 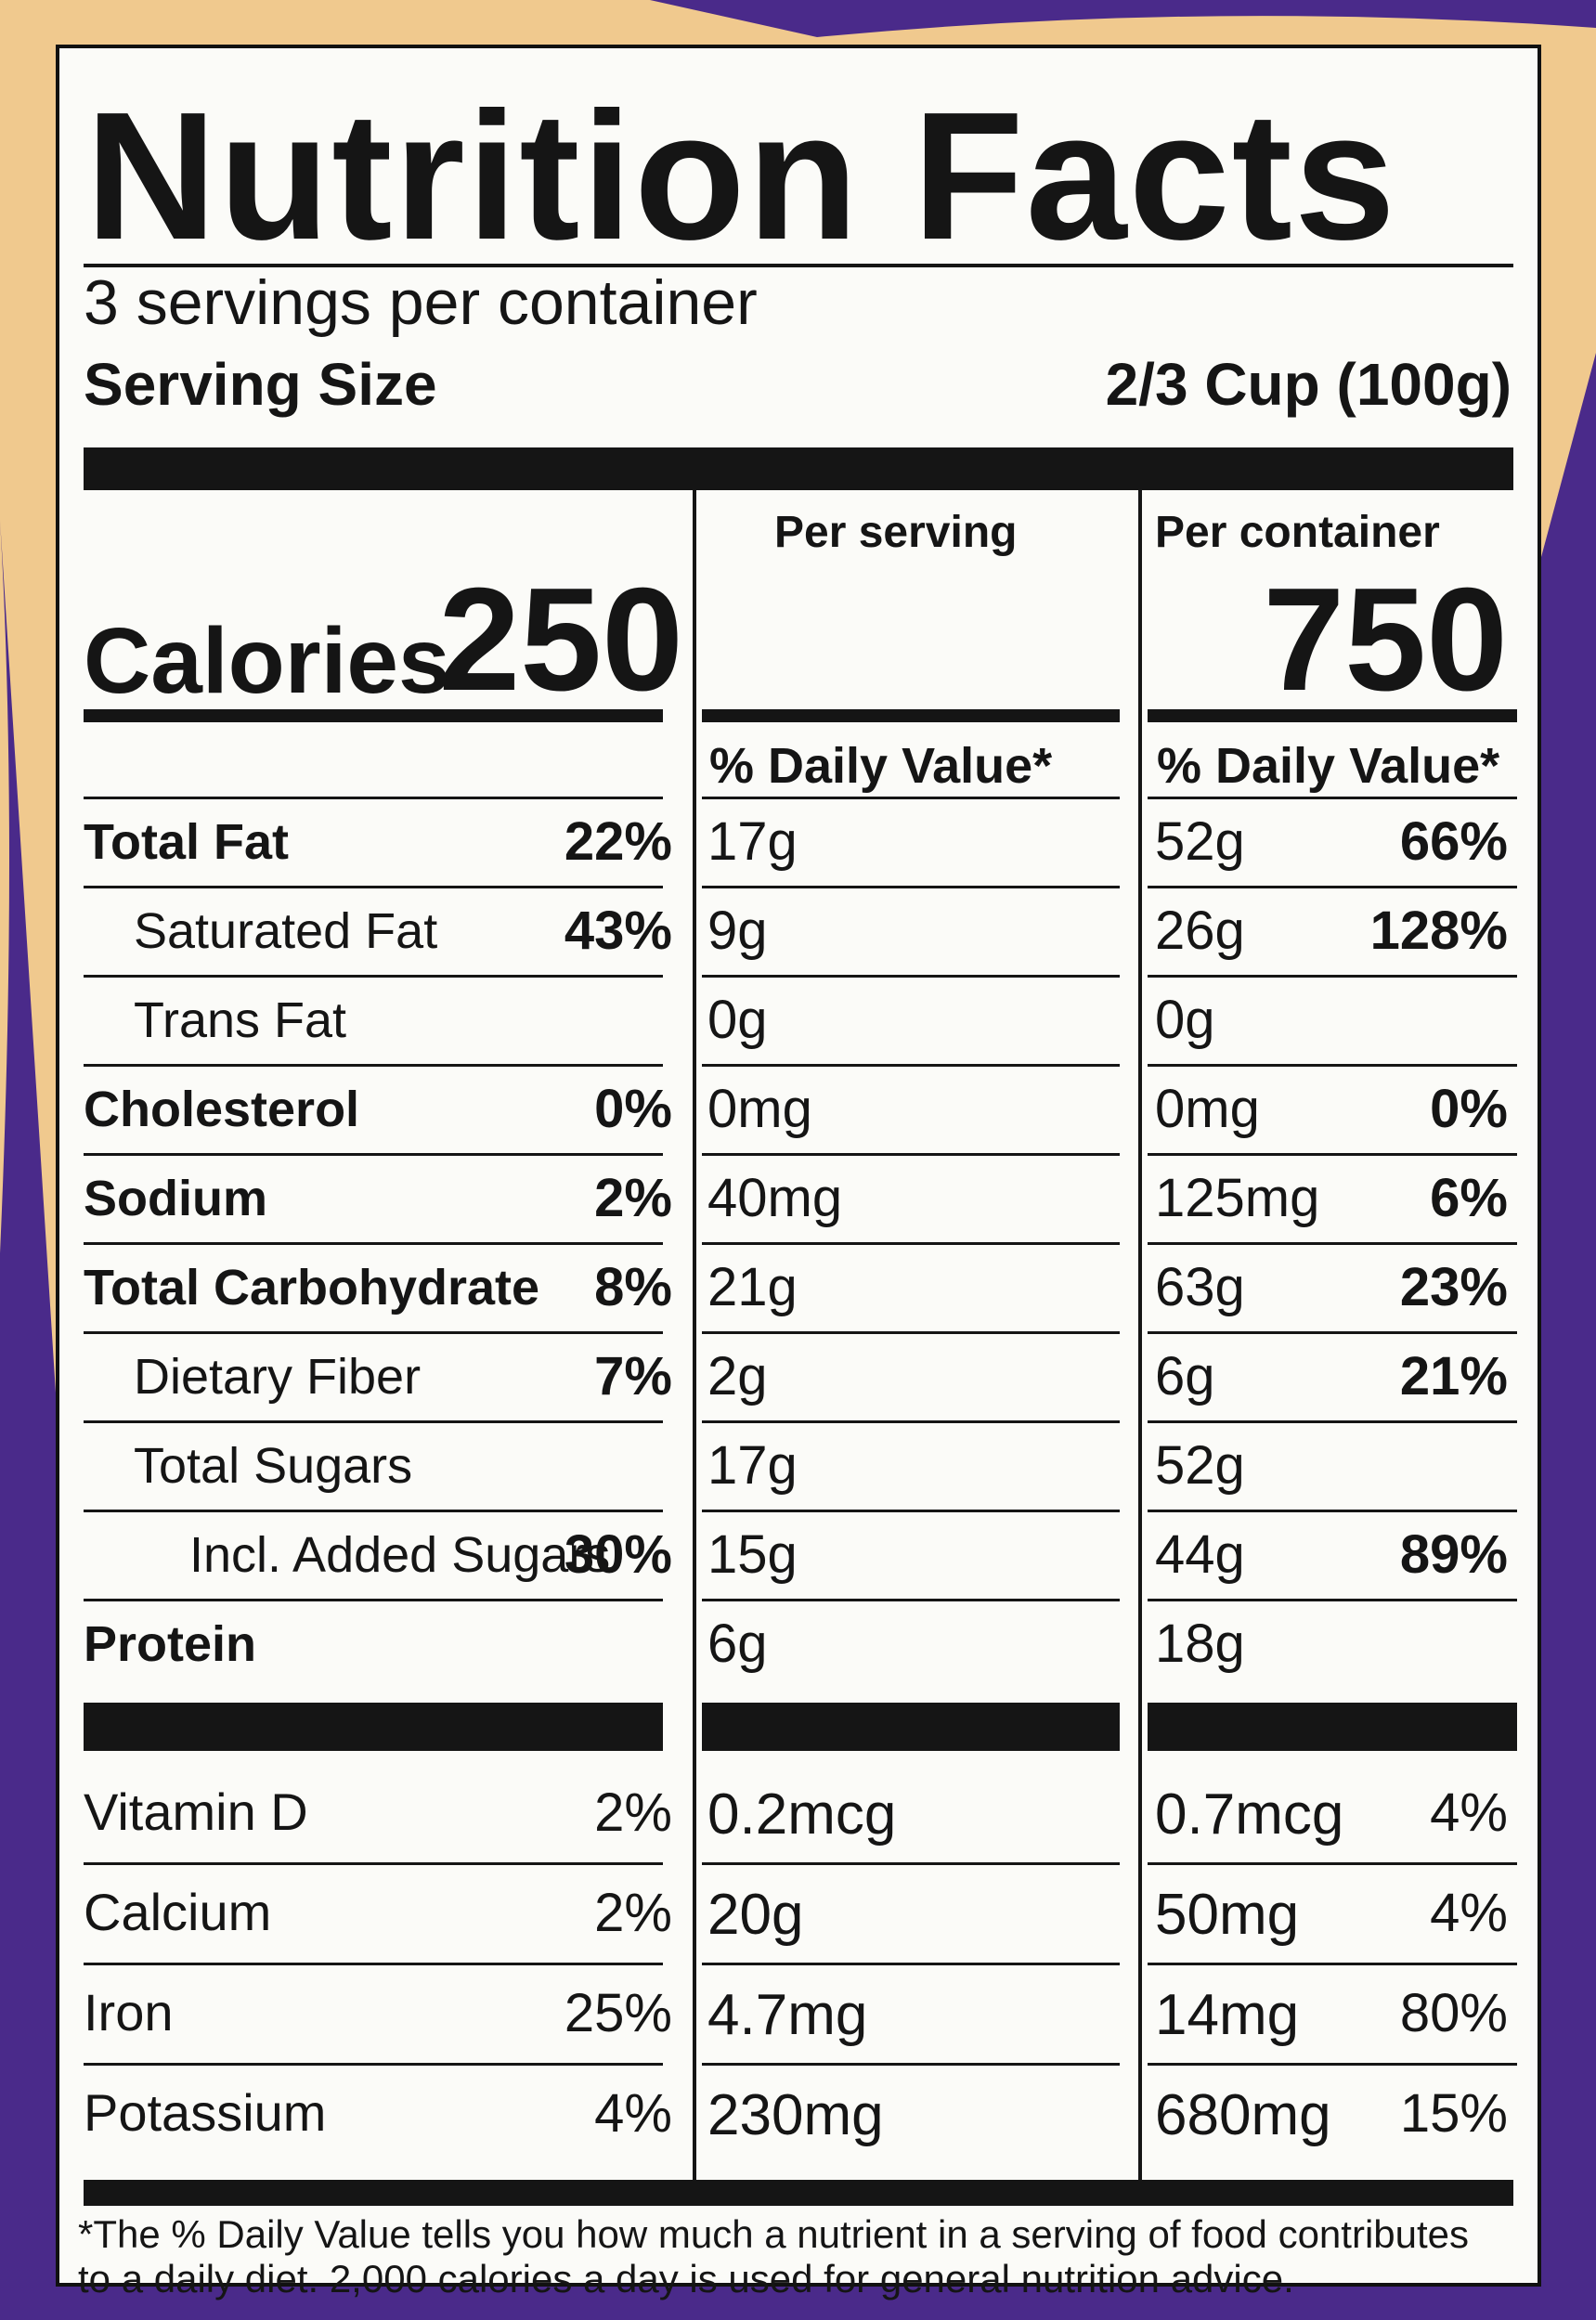 What do you see at coordinates (1200, 841) in the screenshot?
I see `container-amount: 52g` at bounding box center [1200, 841].